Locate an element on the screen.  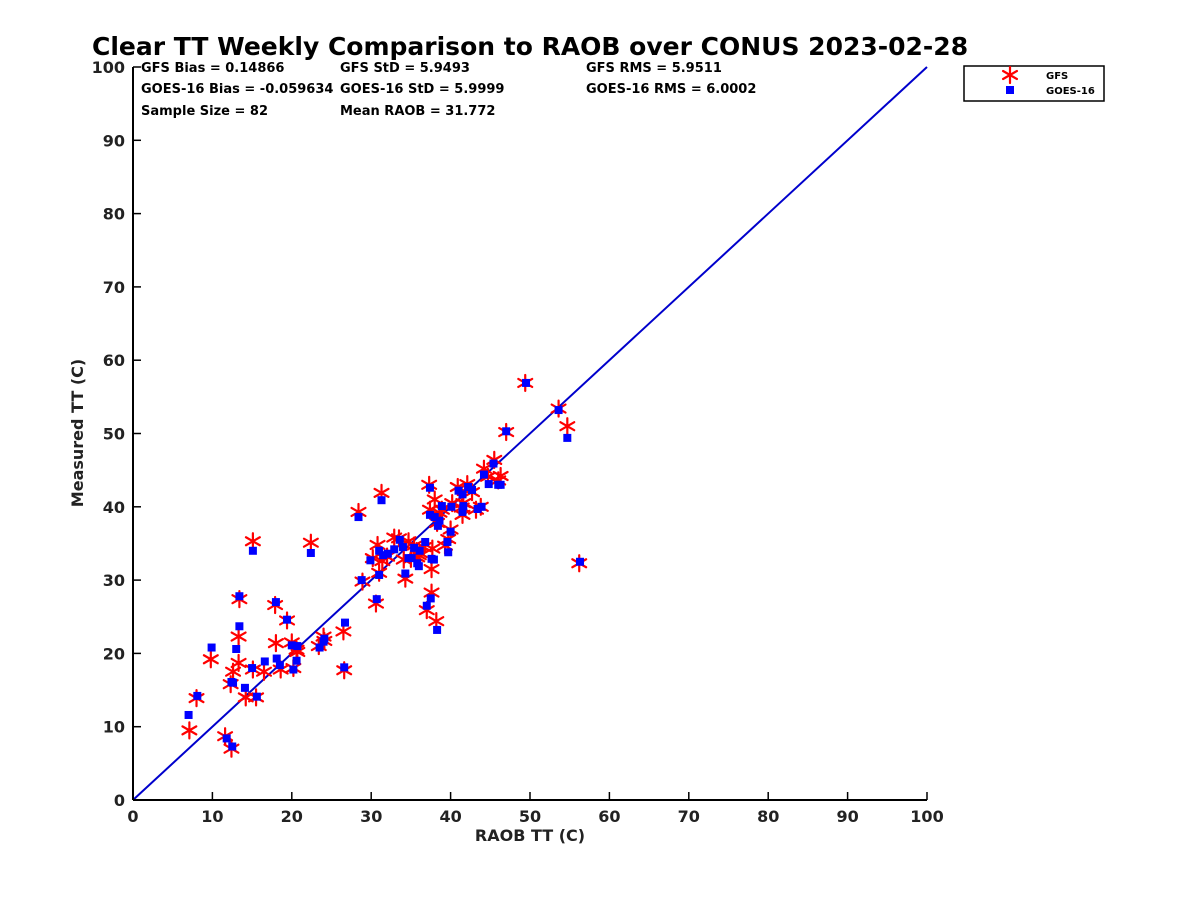
y-tick-label: 90 is located at coordinates (114, 140).